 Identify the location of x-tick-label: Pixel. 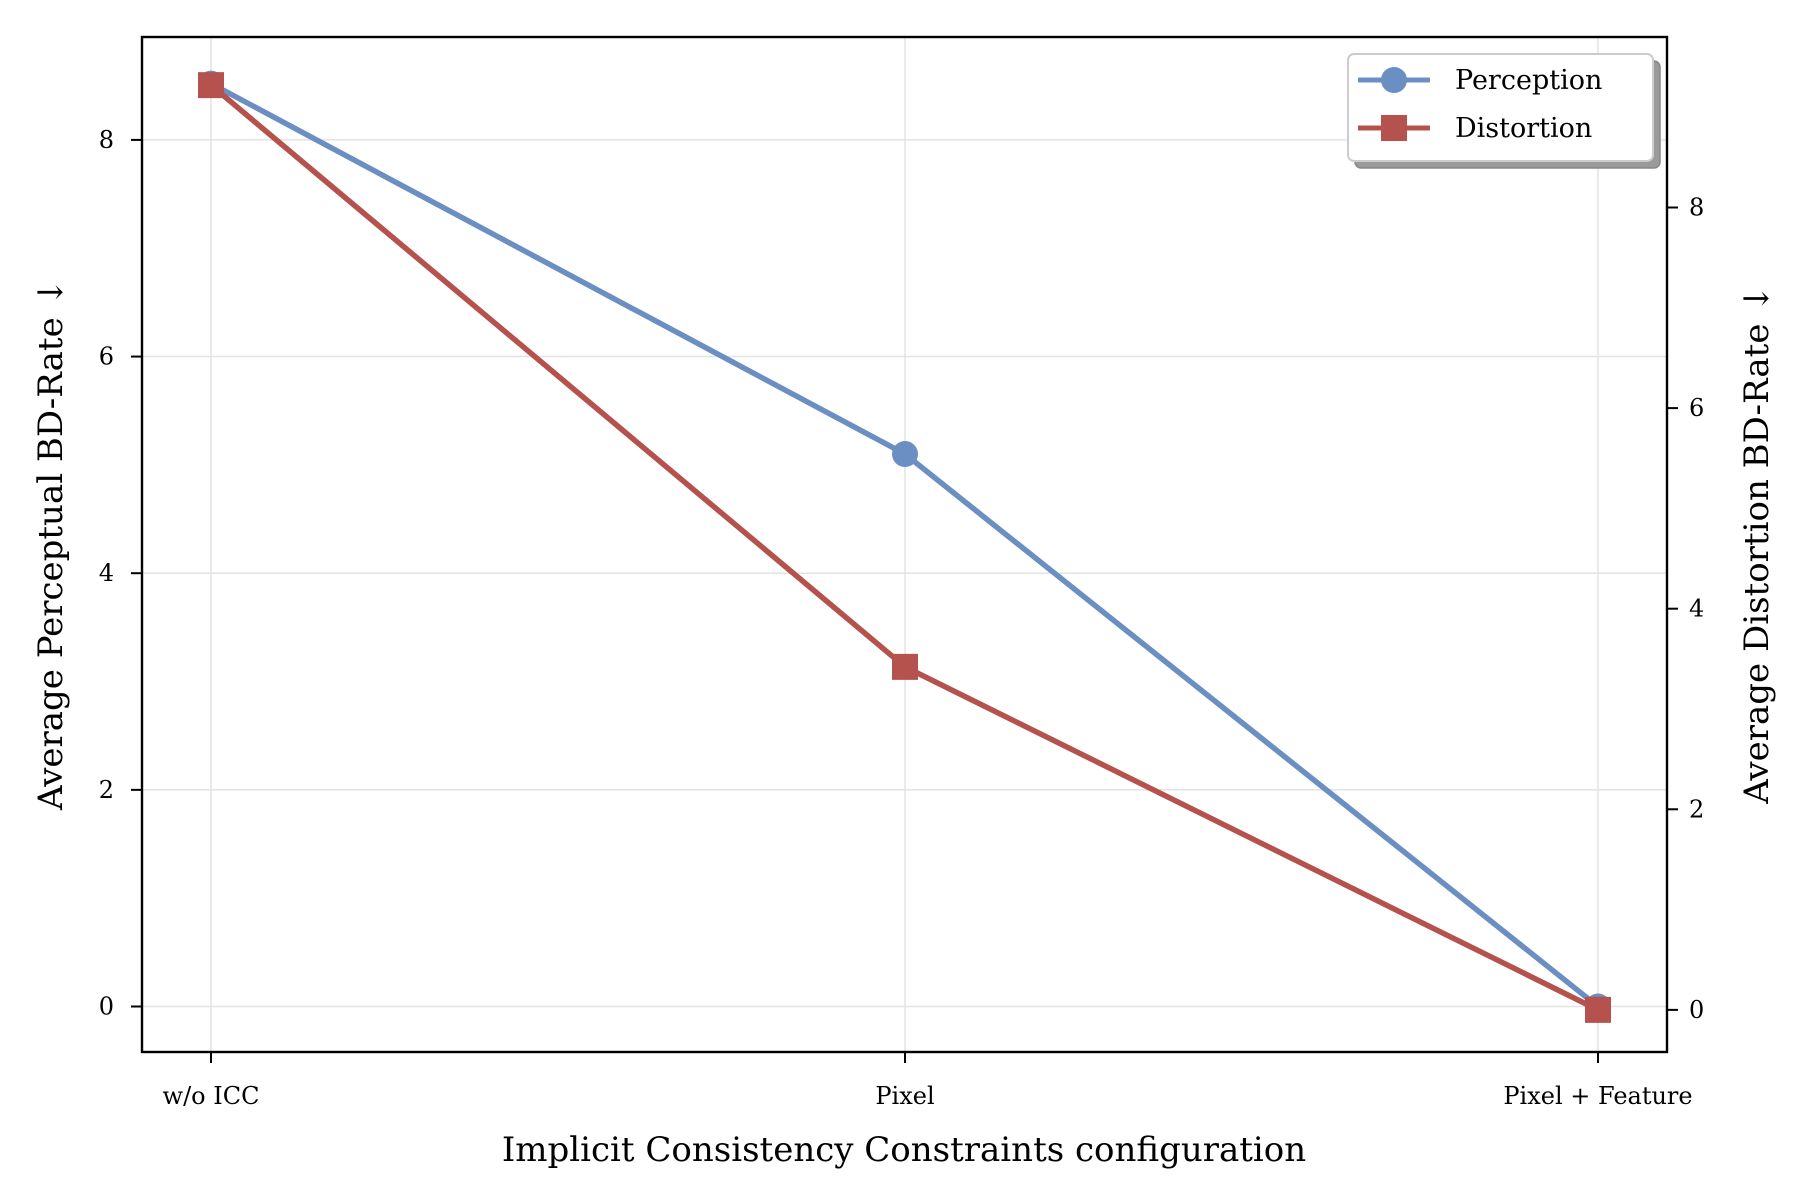
(904, 1096).